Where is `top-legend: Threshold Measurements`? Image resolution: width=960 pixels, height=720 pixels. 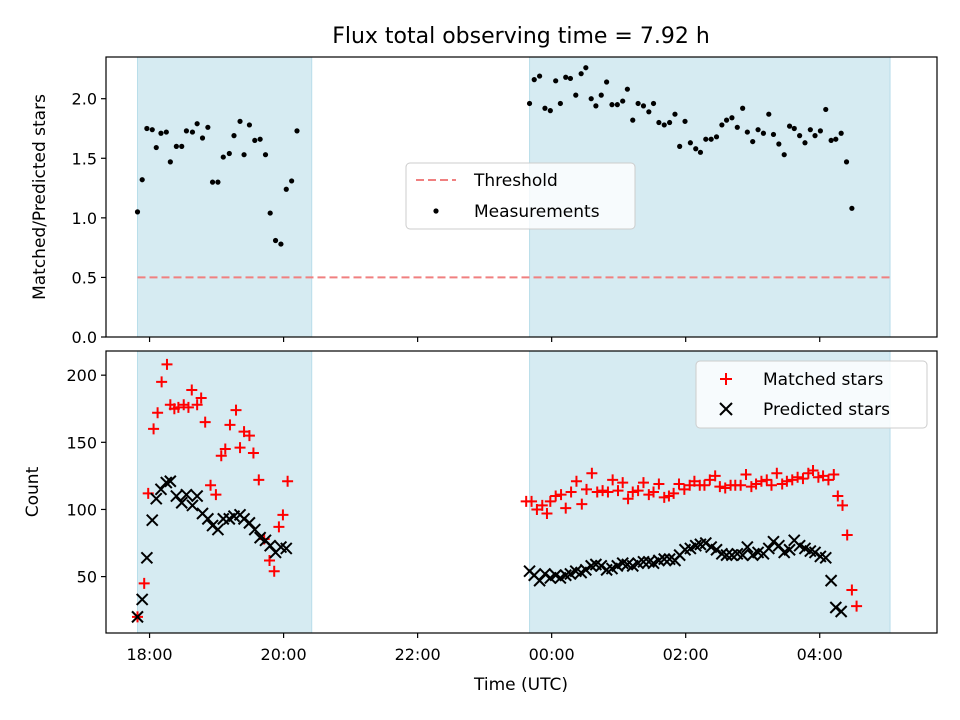
top-legend: Threshold Measurements is located at coordinates (520, 196).